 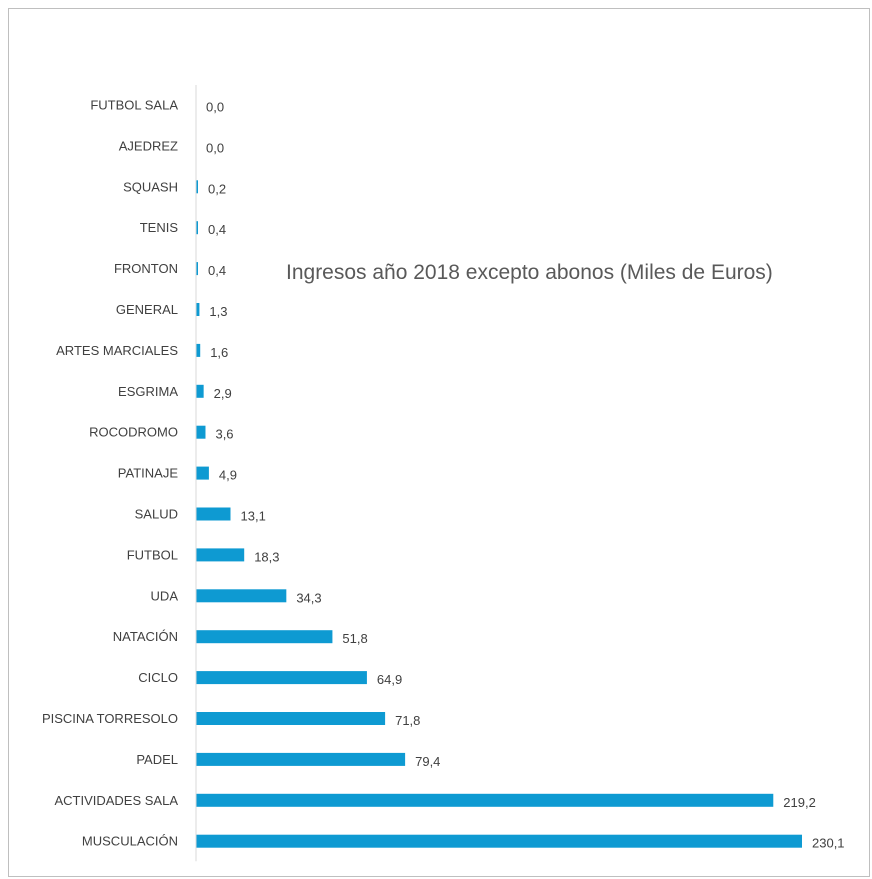 What do you see at coordinates (308, 597) in the screenshot?
I see `value-label: 34,3` at bounding box center [308, 597].